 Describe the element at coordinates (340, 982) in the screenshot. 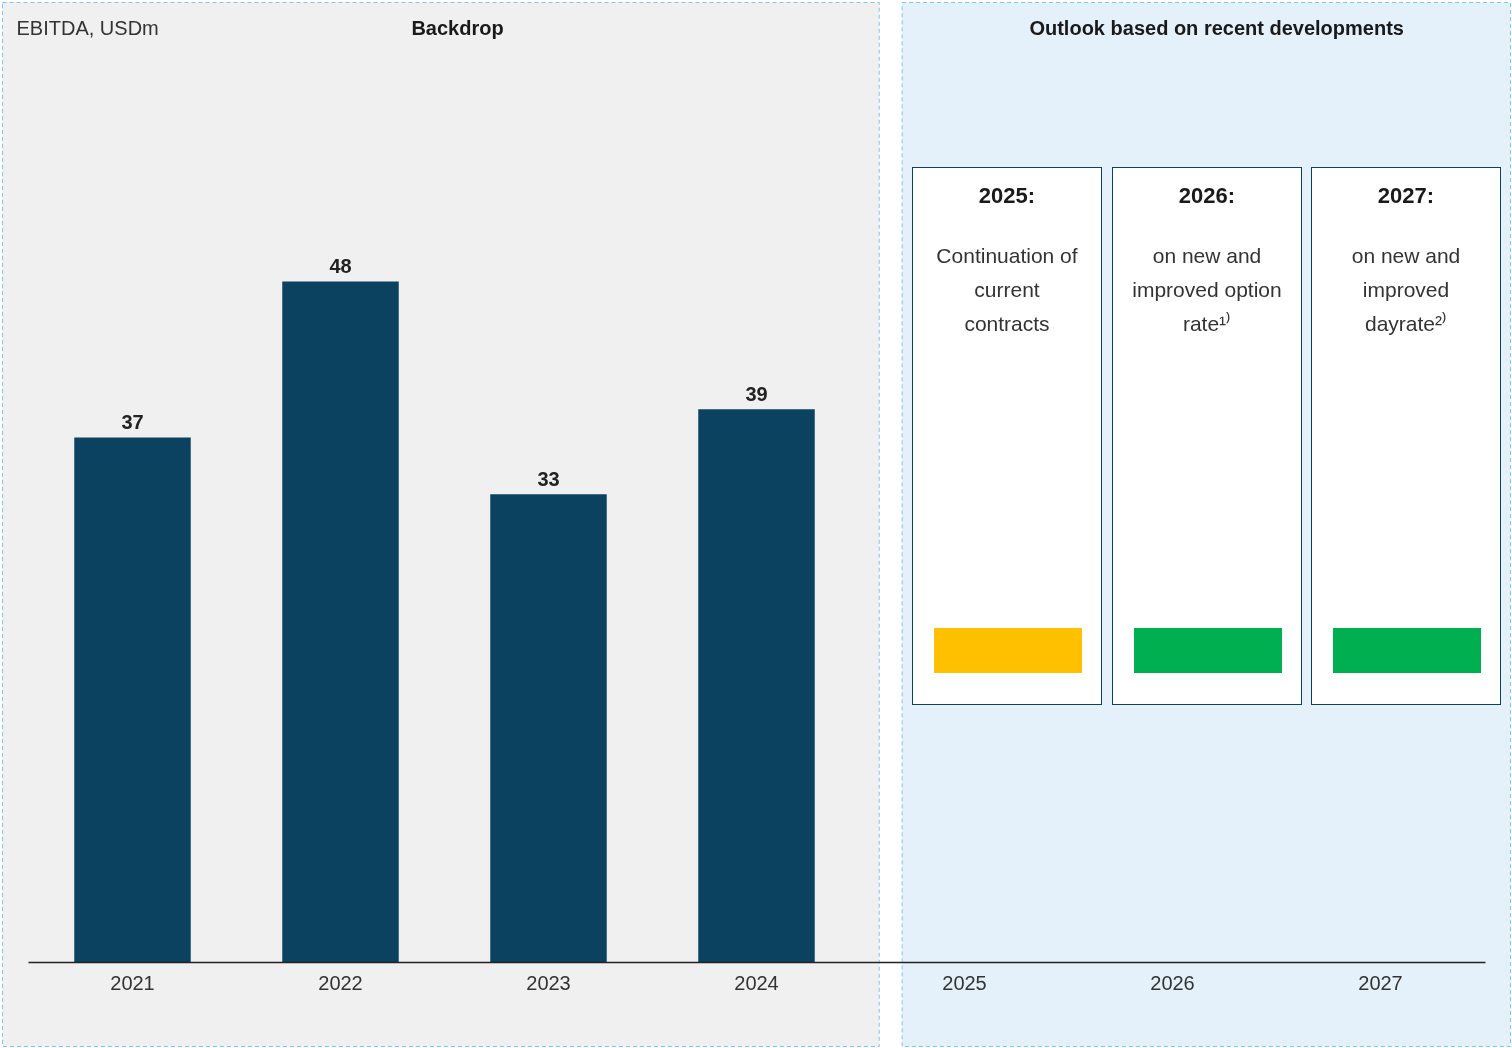

I see `x-tick-label: 2022` at that location.